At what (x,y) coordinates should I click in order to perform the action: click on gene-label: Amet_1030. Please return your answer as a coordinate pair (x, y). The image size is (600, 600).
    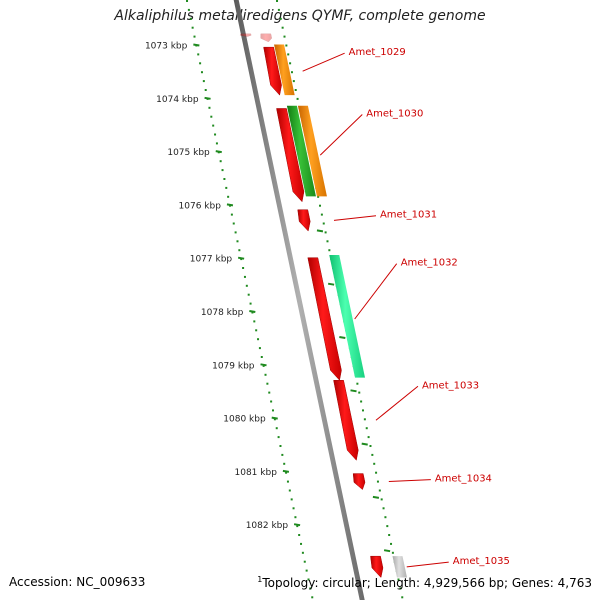
    Looking at the image, I should click on (394, 113).